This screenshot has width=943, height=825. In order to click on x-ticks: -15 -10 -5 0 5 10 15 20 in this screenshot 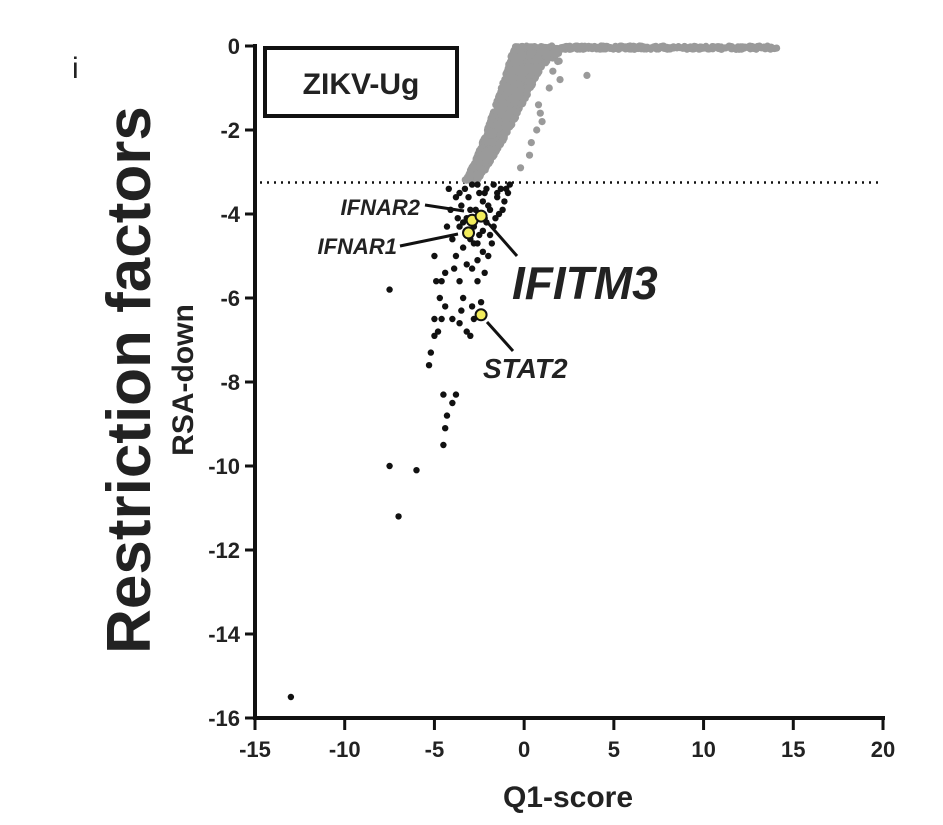, I will do `click(567, 740)`.